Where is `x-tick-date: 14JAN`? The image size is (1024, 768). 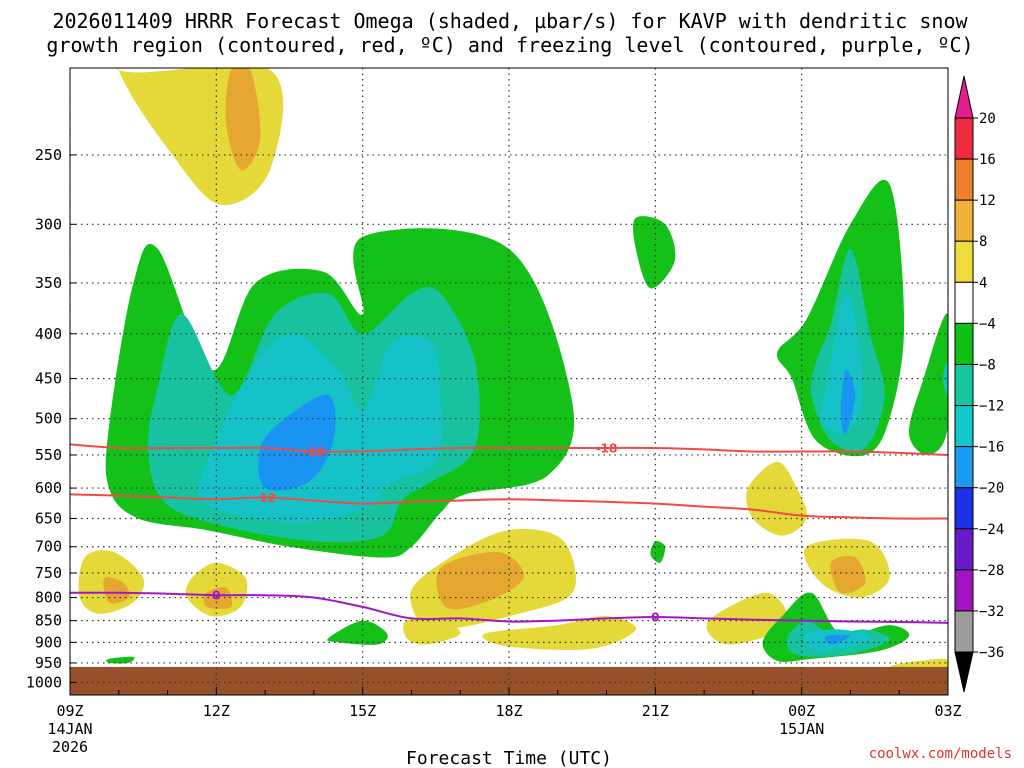 x-tick-date: 14JAN is located at coordinates (69, 729).